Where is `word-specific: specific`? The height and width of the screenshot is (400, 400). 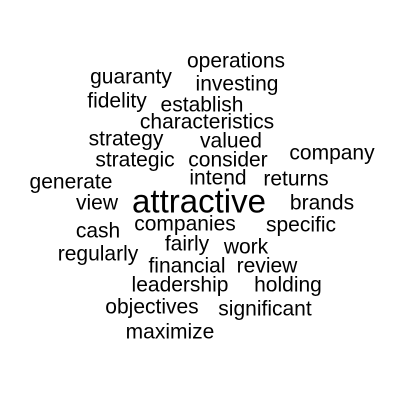 word-specific: specific is located at coordinates (301, 225).